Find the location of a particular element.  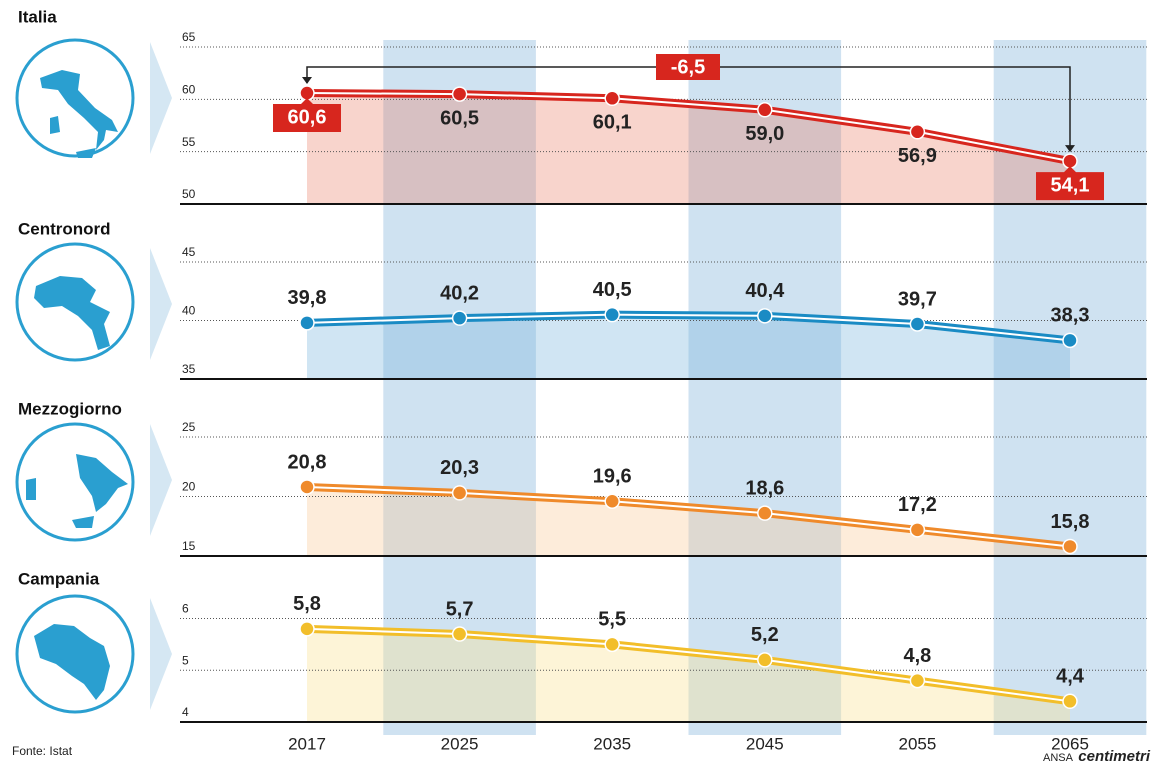

y-tick-label: 40 is located at coordinates (189, 311).